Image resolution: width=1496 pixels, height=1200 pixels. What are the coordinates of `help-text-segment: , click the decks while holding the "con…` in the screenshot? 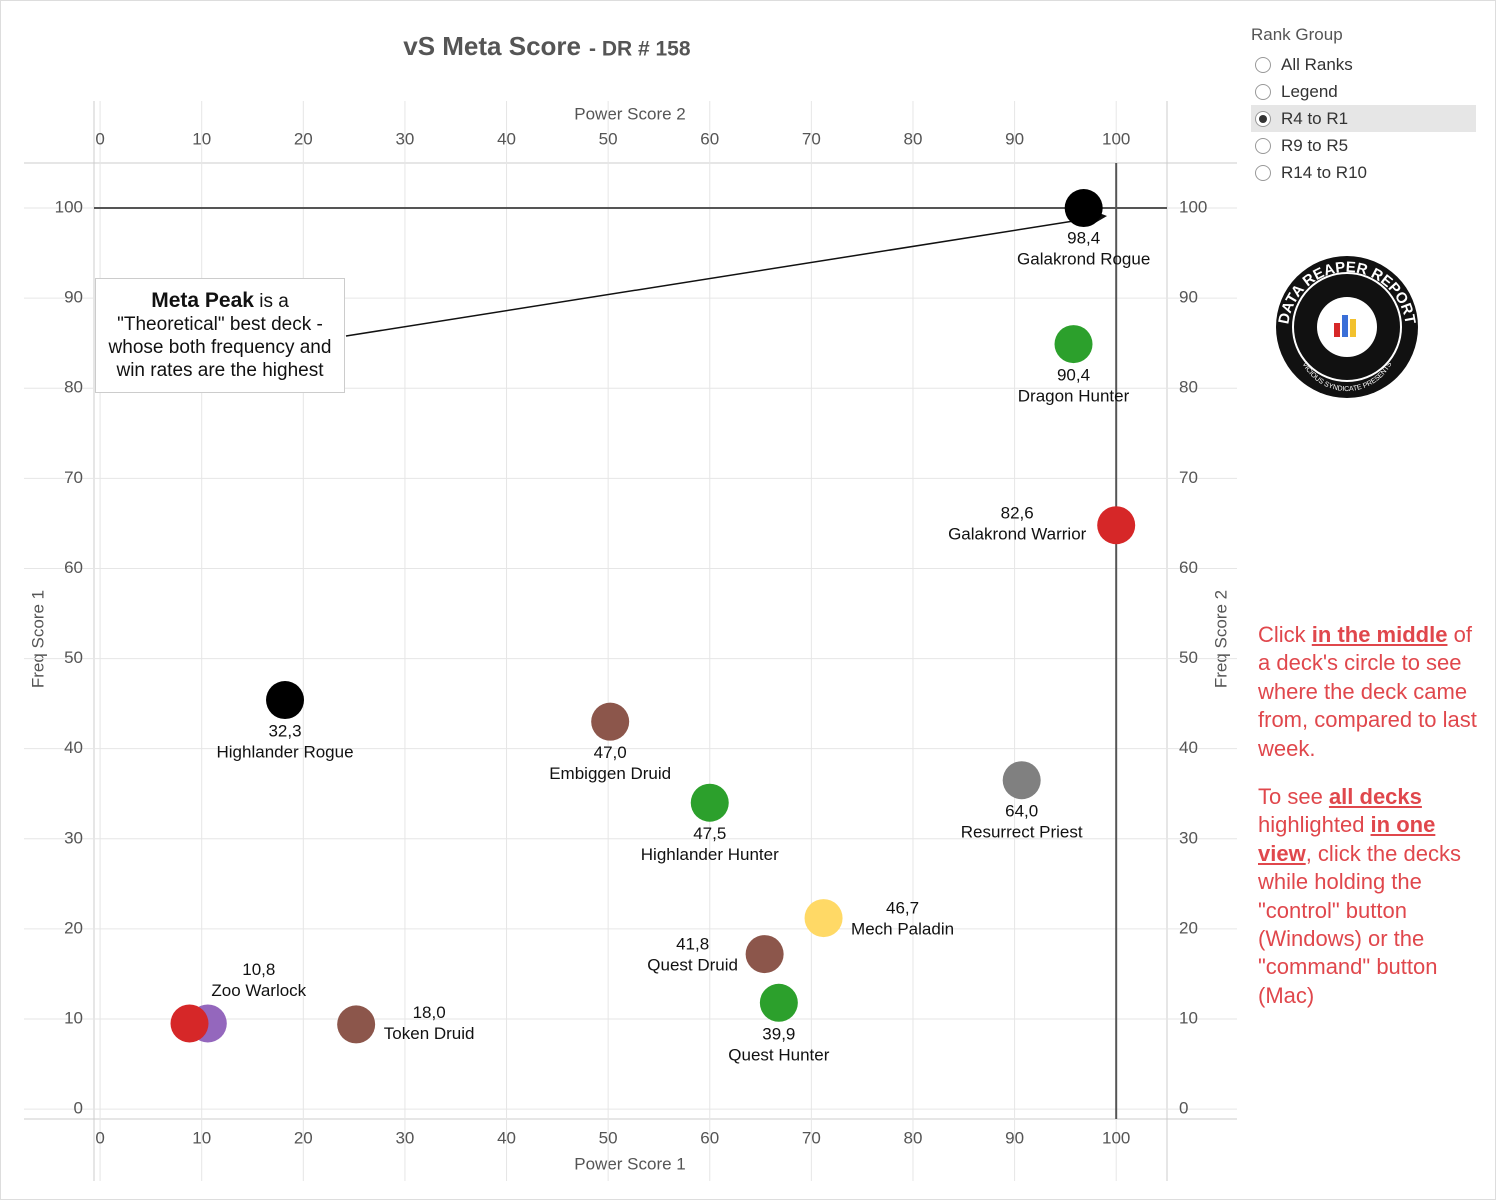 It's located at (1359, 924).